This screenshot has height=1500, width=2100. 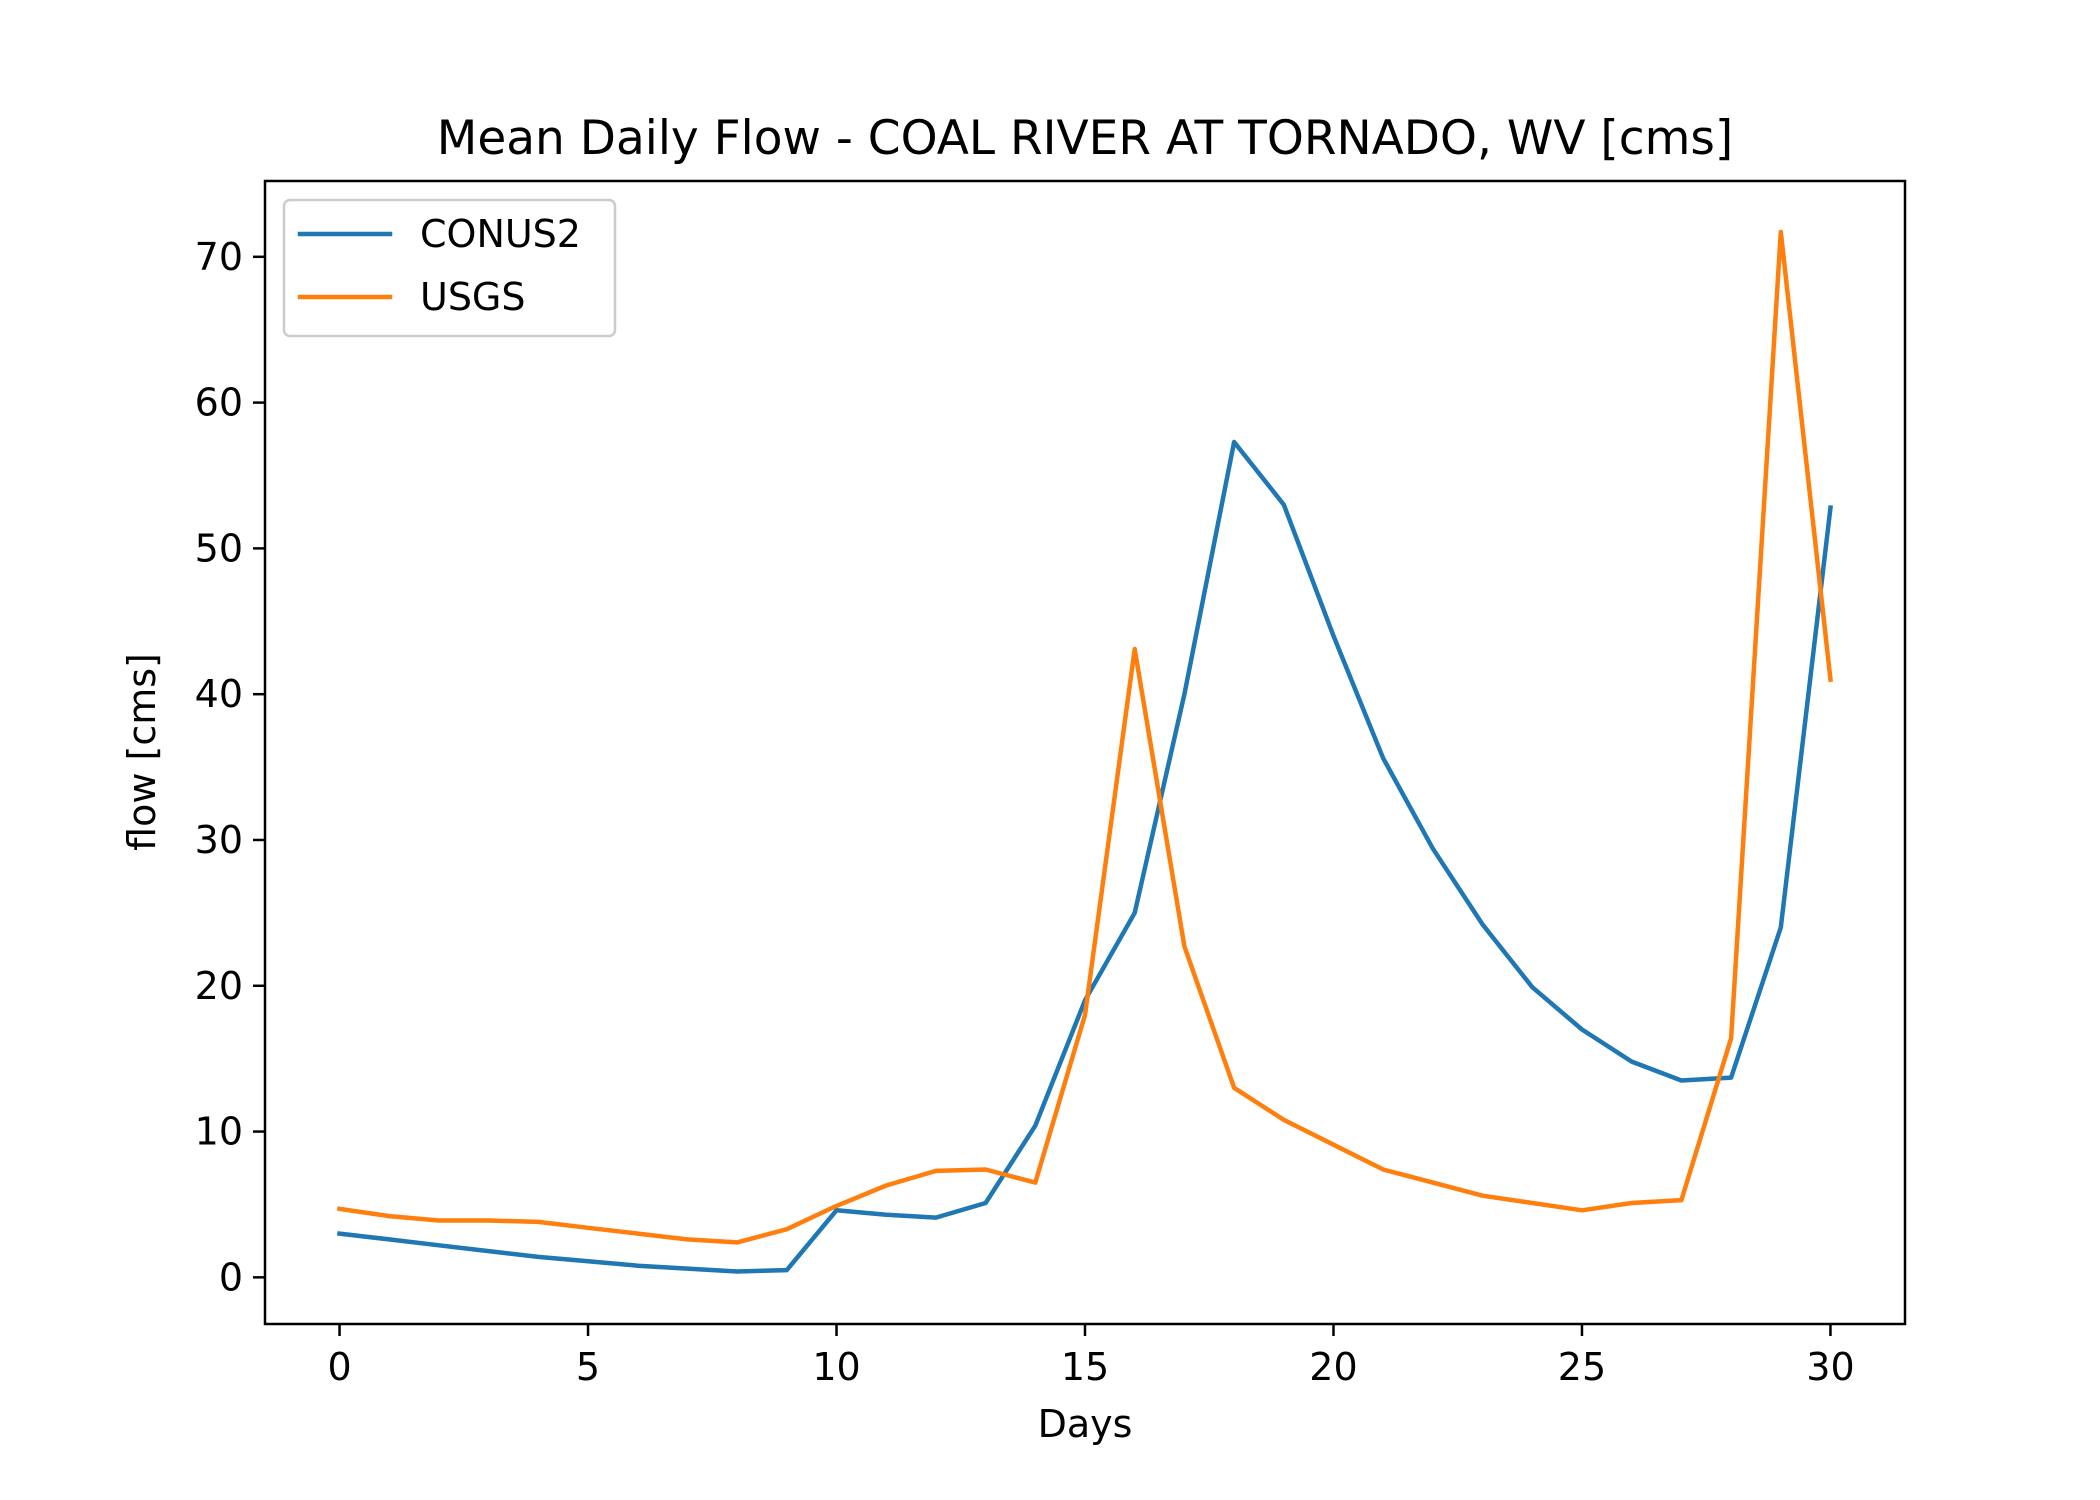 What do you see at coordinates (219, 840) in the screenshot?
I see `y-tick-label: 30` at bounding box center [219, 840].